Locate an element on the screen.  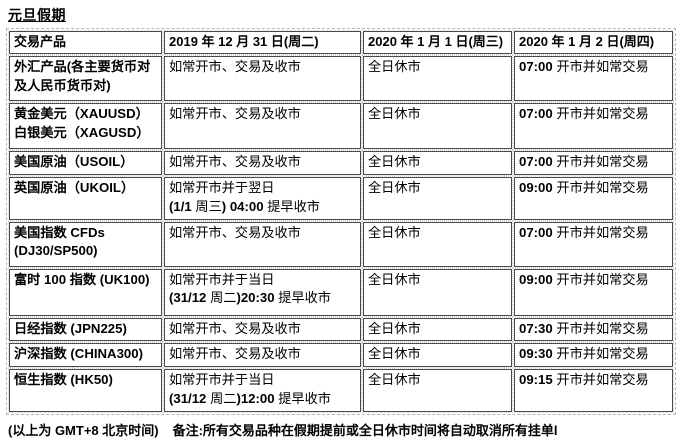
header-dec31: 2019 年 12 月 31 日(周二) is located at coordinates (262, 42).